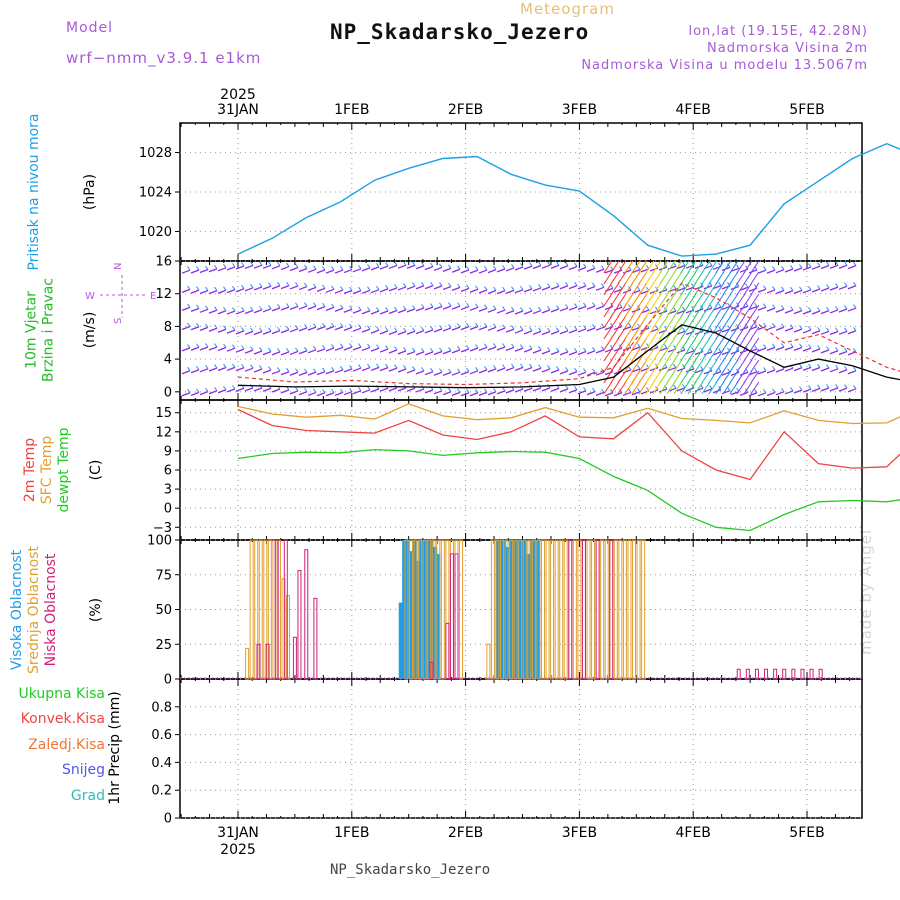 Image resolution: width=900 pixels, height=900 pixels. What do you see at coordinates (115, 747) in the screenshot?
I see `precip-unit-label: 1hr Precip (mm)` at bounding box center [115, 747].